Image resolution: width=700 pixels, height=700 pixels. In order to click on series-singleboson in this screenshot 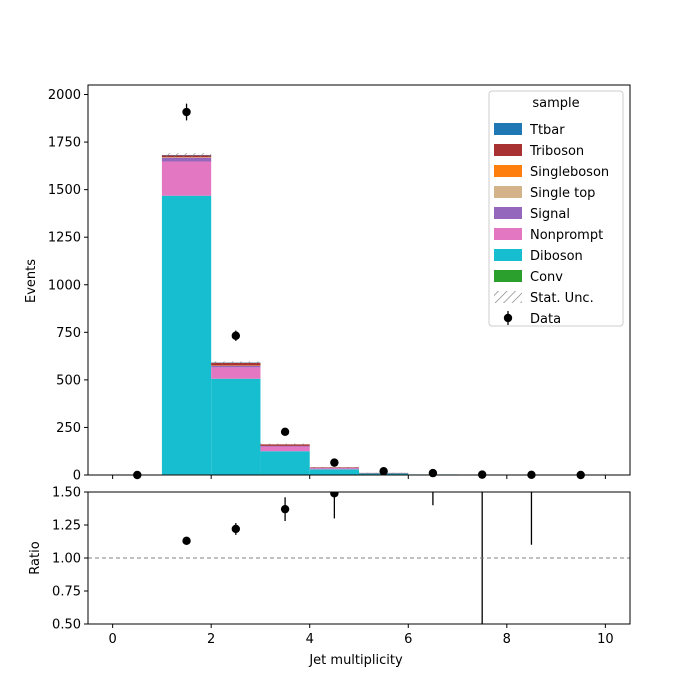, I will do `click(211, 261)`.